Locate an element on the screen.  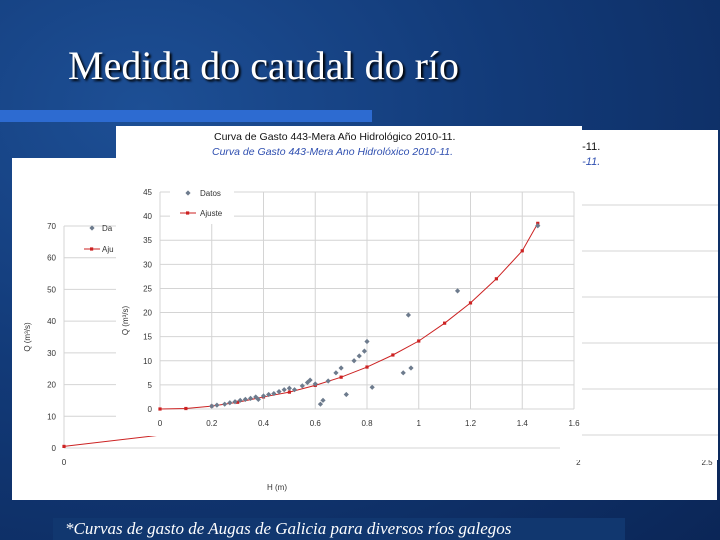
x-tick-label: 0 is located at coordinates (160, 423).